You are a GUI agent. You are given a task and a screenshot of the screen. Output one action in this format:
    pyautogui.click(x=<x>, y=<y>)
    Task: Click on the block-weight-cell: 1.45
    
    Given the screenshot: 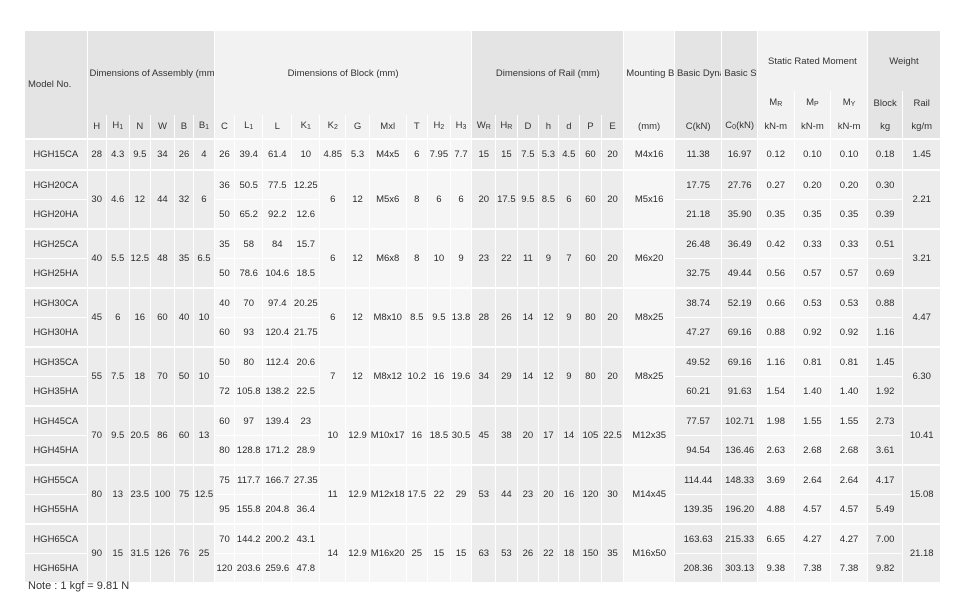 What is the action you would take?
    pyautogui.click(x=884, y=361)
    